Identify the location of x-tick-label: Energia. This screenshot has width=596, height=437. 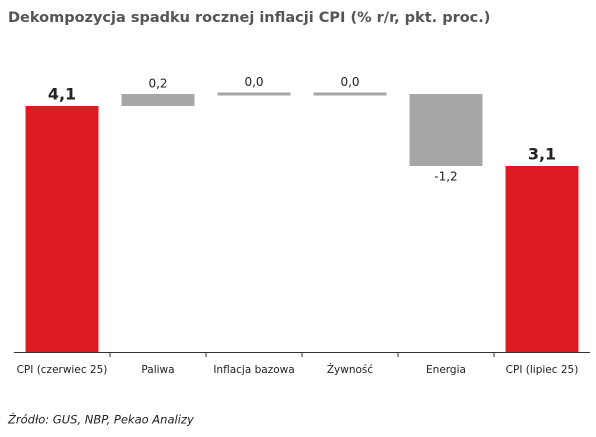
(446, 370).